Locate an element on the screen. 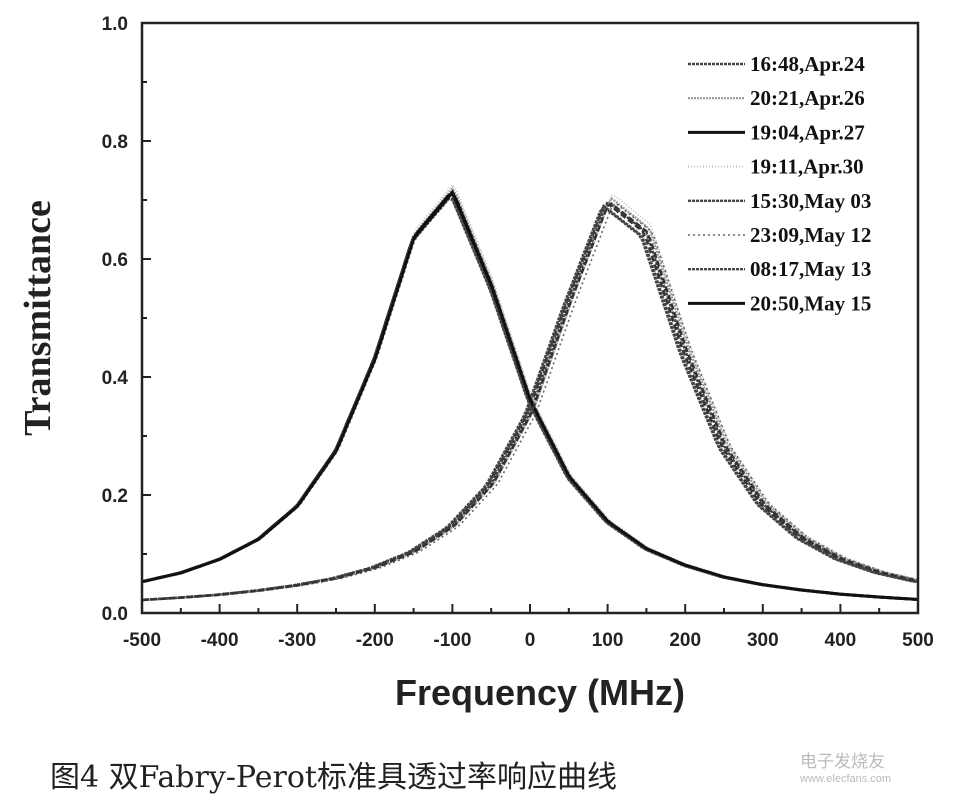 The width and height of the screenshot is (955, 805). y-tick-label: 0.8 is located at coordinates (115, 142).